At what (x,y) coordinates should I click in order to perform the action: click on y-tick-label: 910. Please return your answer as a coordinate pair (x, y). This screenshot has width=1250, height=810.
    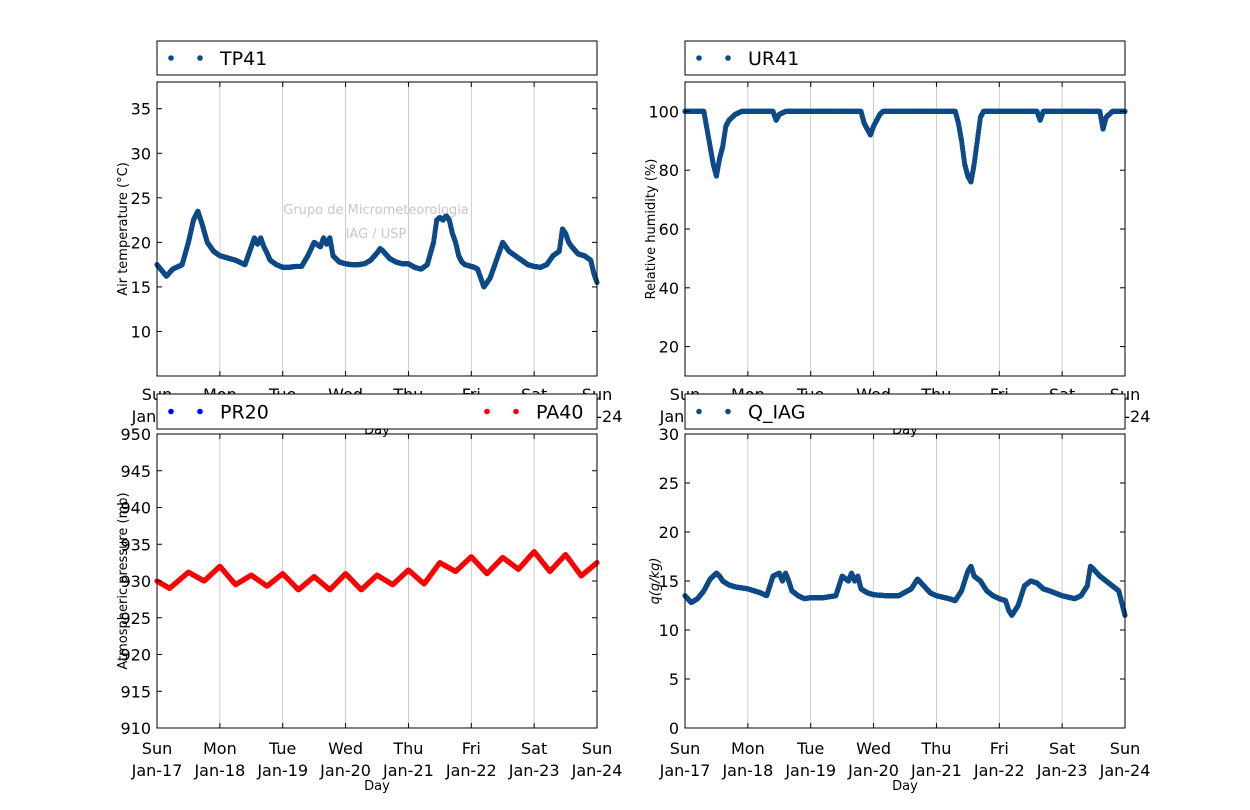
    Looking at the image, I should click on (135, 728).